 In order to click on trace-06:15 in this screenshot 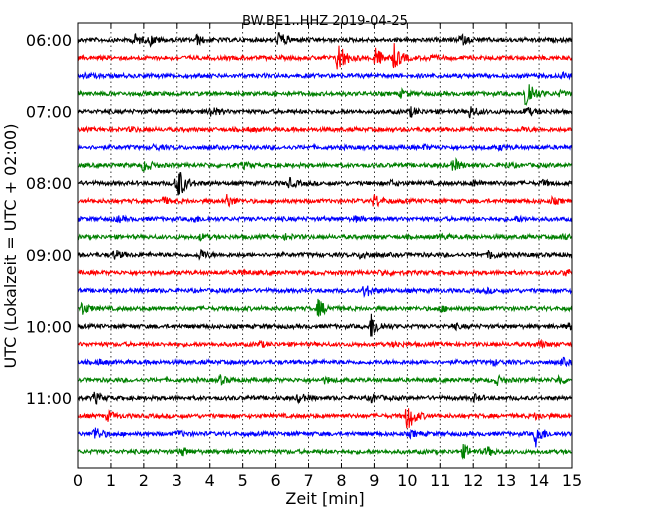, I will do `click(325, 56)`.